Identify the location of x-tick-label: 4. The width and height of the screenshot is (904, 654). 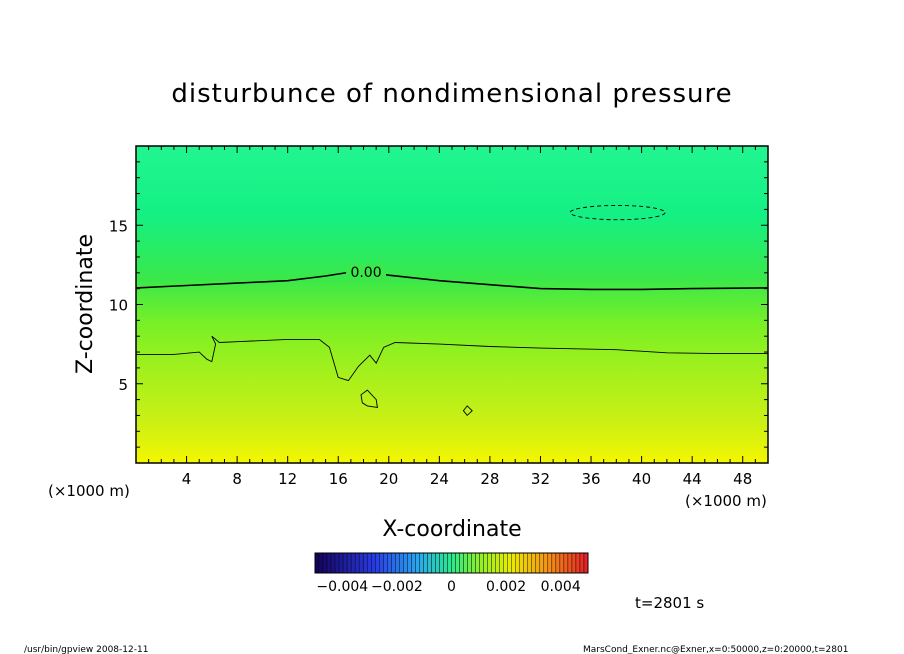
(187, 479).